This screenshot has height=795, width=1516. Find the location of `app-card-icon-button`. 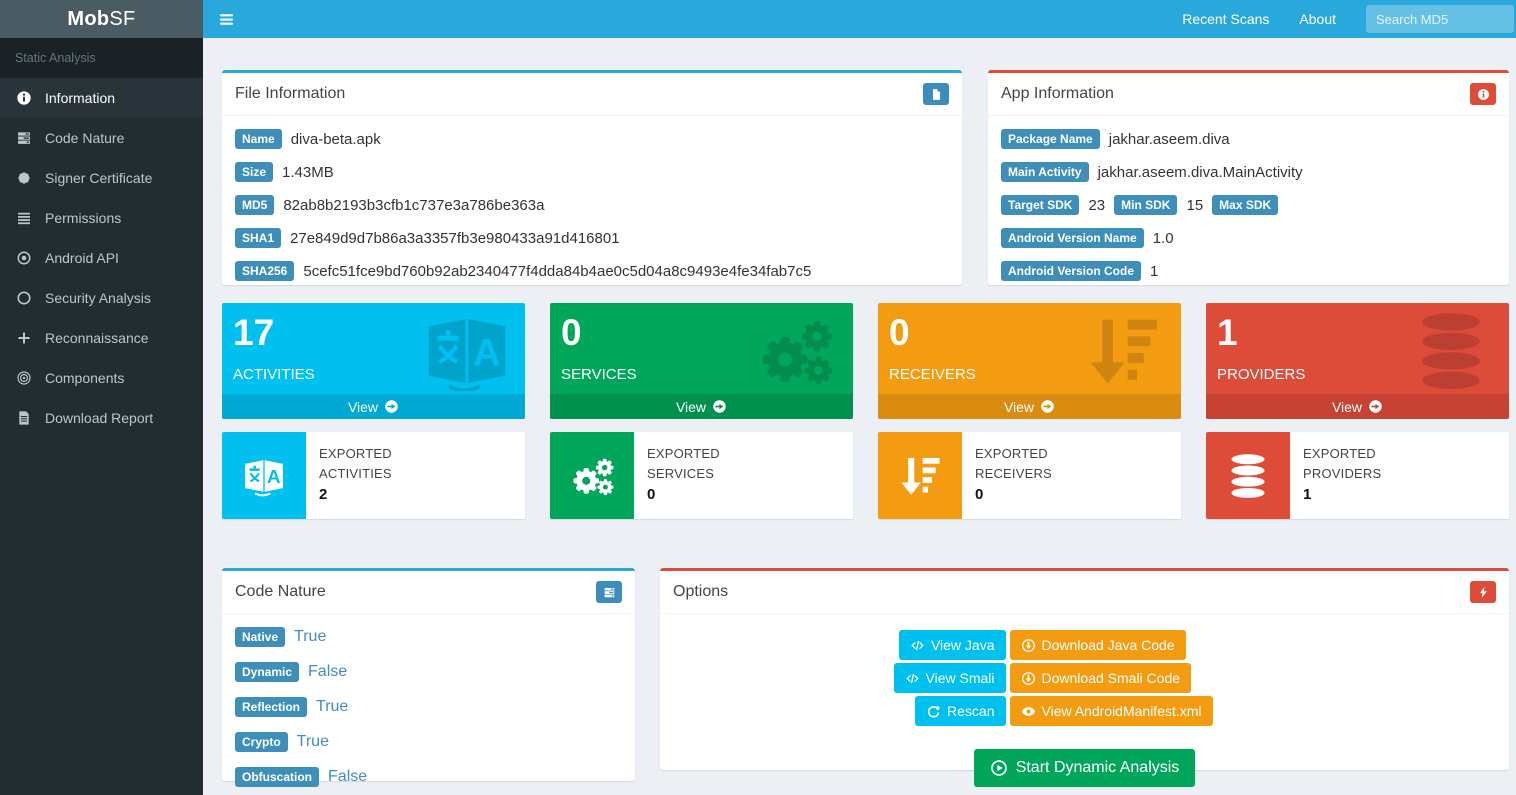

app-card-icon-button is located at coordinates (1483, 94).